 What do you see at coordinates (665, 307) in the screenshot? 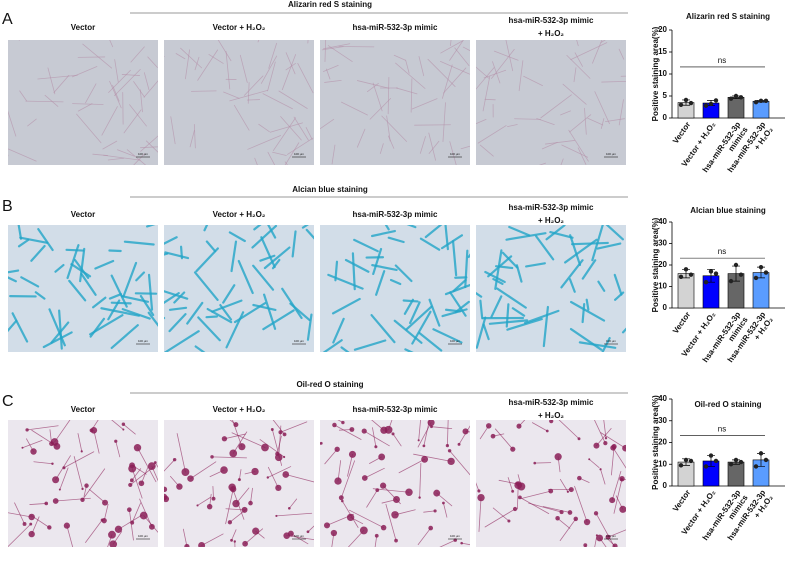
I see `y-tick-label: 0` at bounding box center [665, 307].